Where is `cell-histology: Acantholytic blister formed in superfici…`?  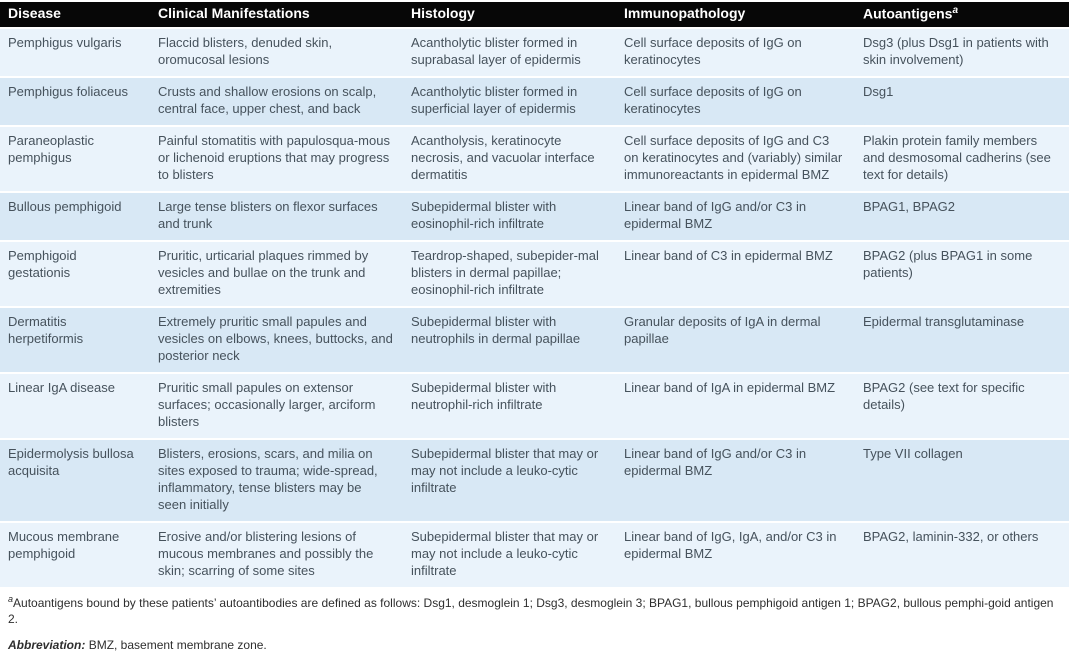 cell-histology: Acantholytic blister formed in superfici… is located at coordinates (509, 101).